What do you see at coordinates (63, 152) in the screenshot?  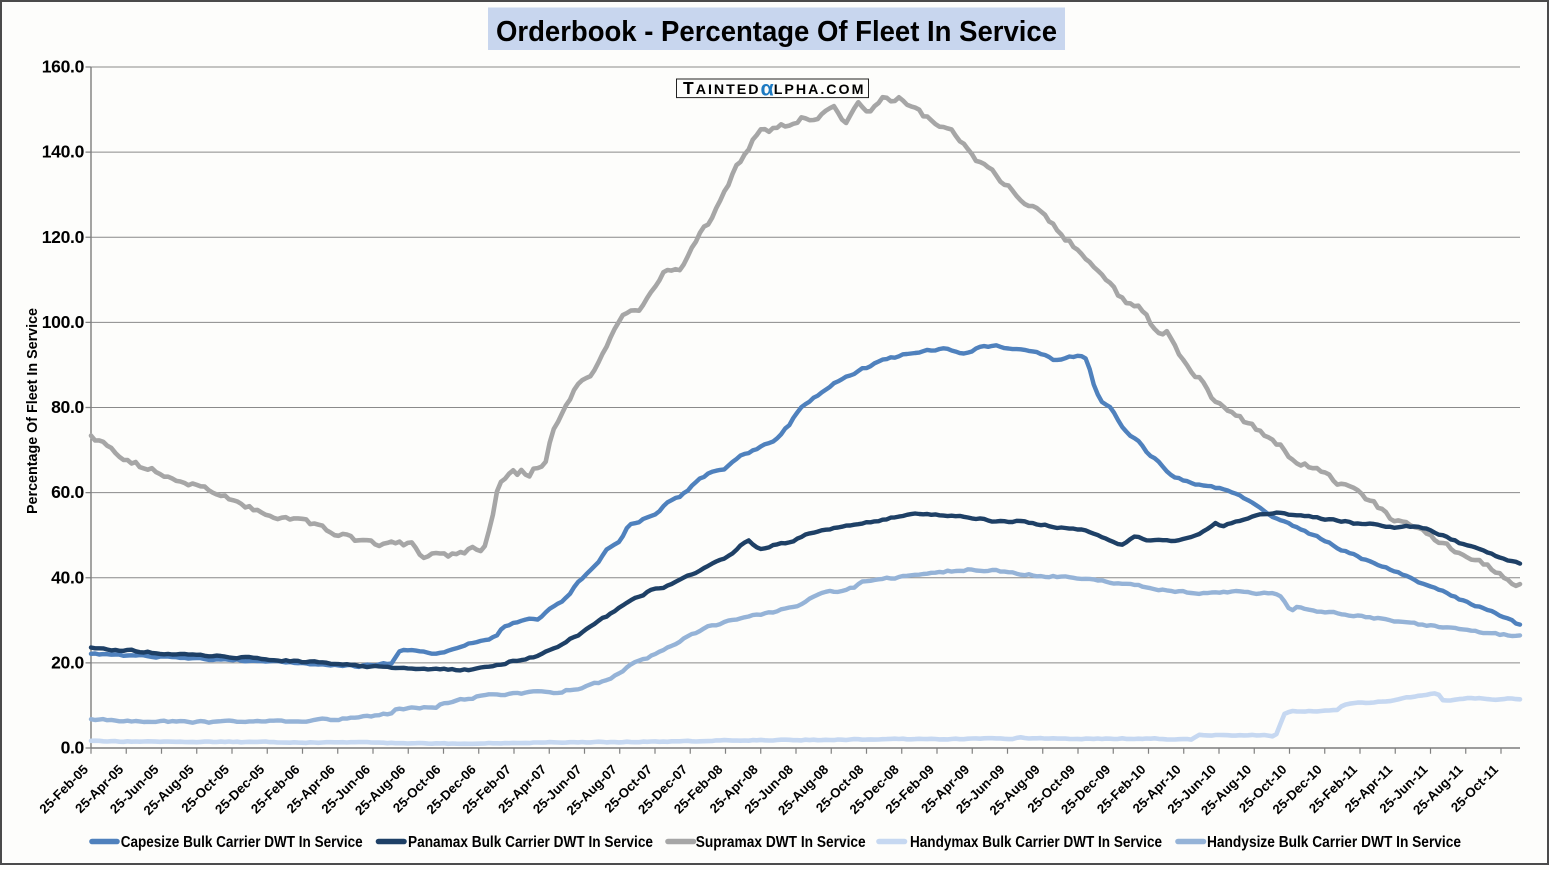 I see `svg-text: 140.0` at bounding box center [63, 152].